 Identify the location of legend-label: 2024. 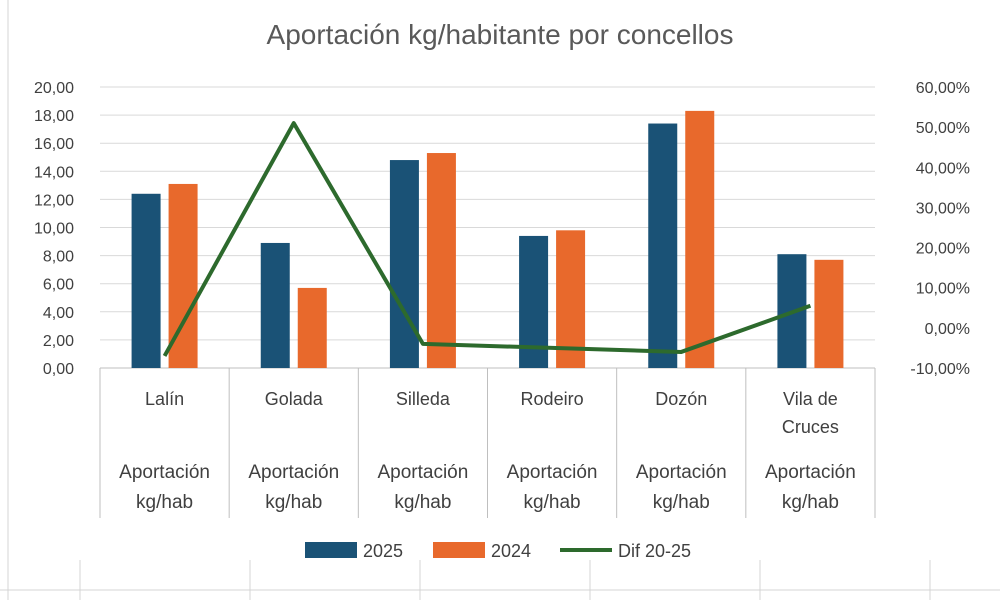
(511, 551).